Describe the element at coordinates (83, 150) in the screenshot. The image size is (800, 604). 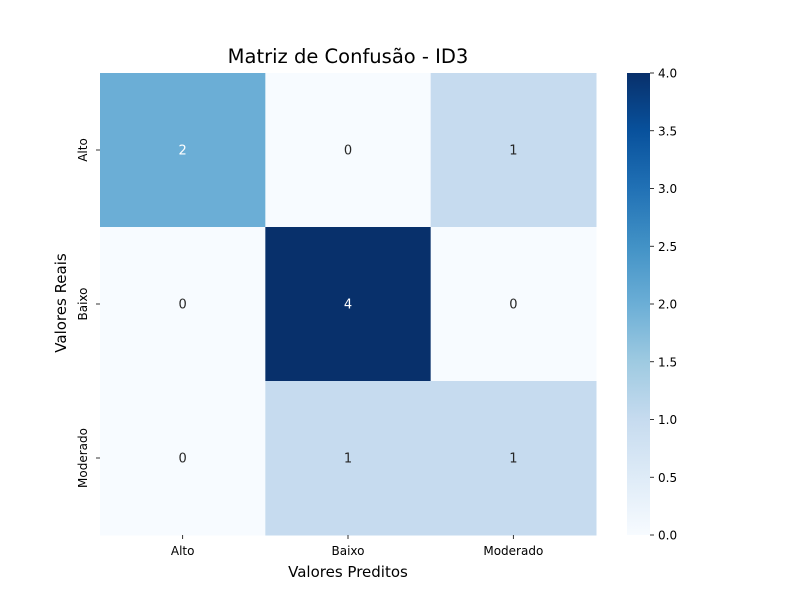
I see `y-tick-label: Alto` at that location.